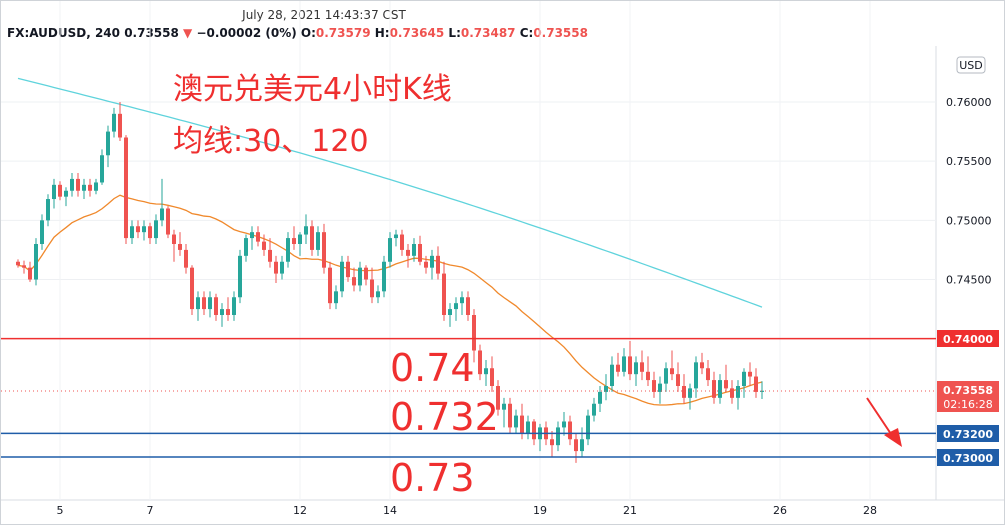 This screenshot has height=525, width=1005. I want to click on currency-badge-box, so click(971, 65).